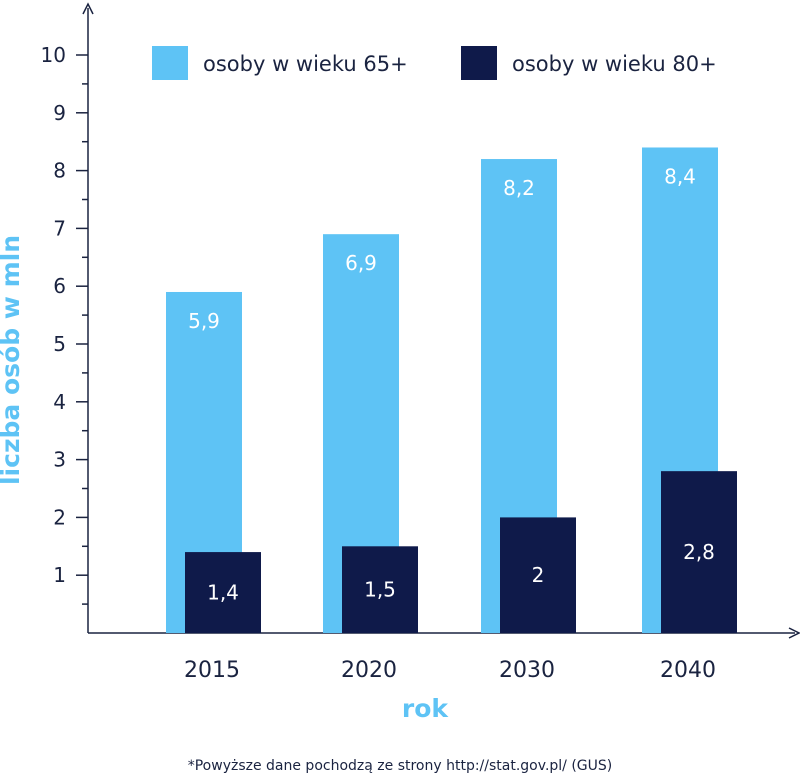 The width and height of the screenshot is (800, 777). Describe the element at coordinates (434, 63) in the screenshot. I see `legend: osoby w wieku 65+ osoby w wieku 80+` at that location.